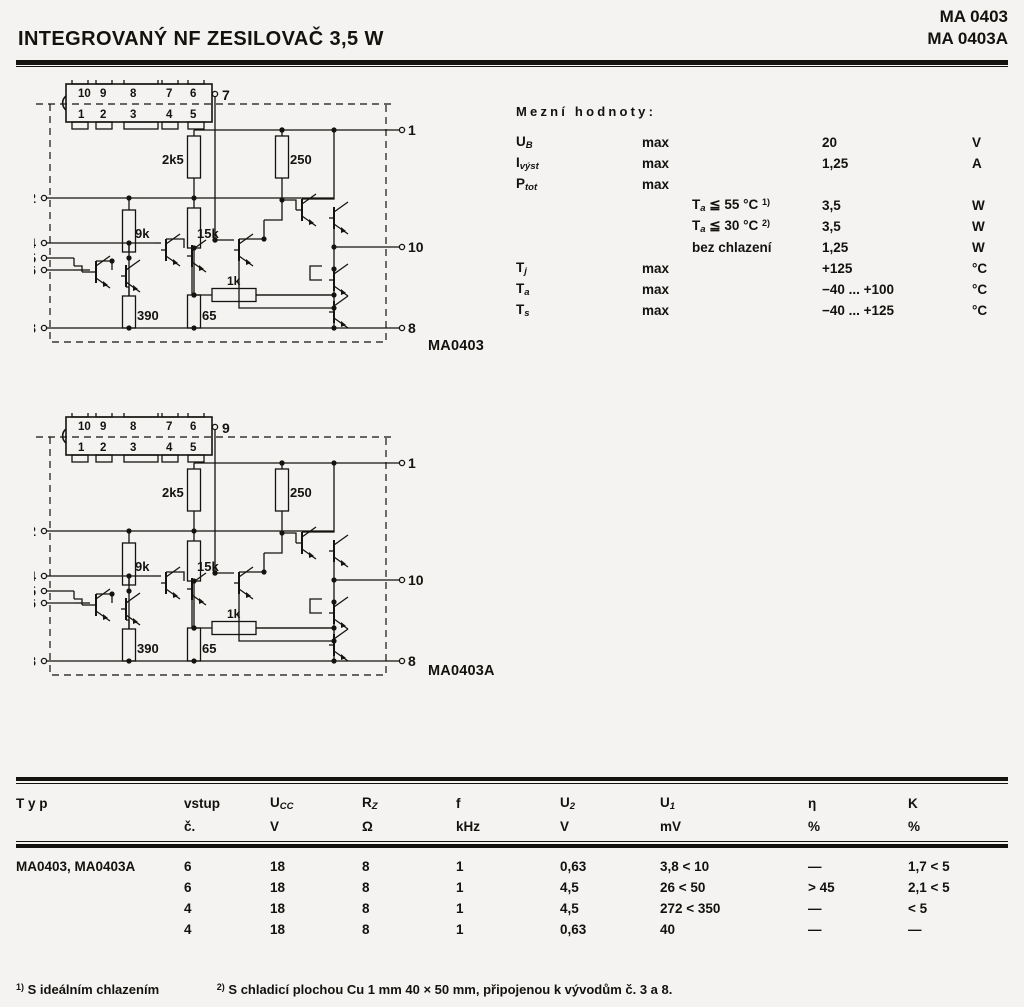 This screenshot has height=1007, width=1024. What do you see at coordinates (732, 247) in the screenshot?
I see `limit-condition: bez chlazení` at bounding box center [732, 247].